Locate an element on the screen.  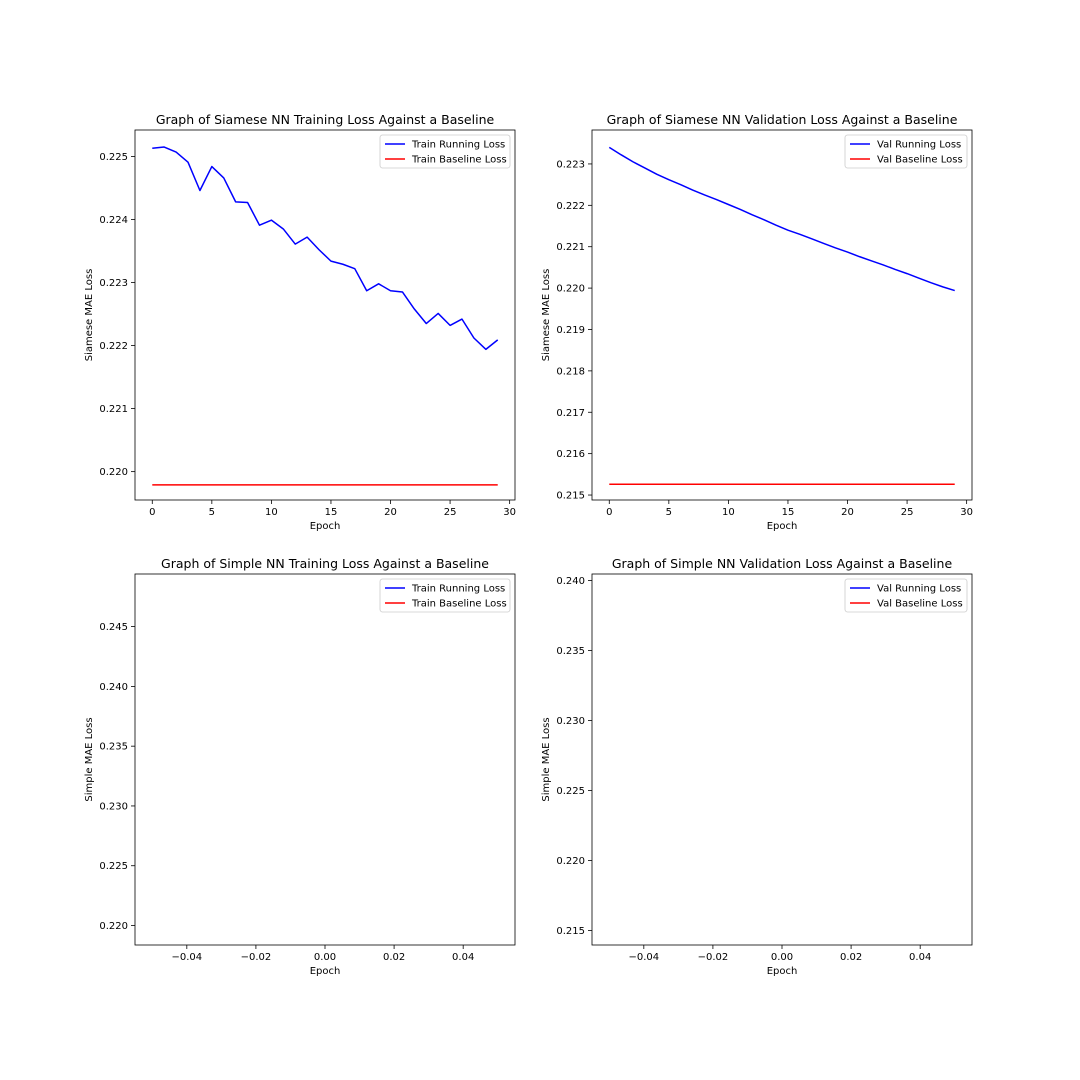
y-tick-label: 0.217 is located at coordinates (570, 413).